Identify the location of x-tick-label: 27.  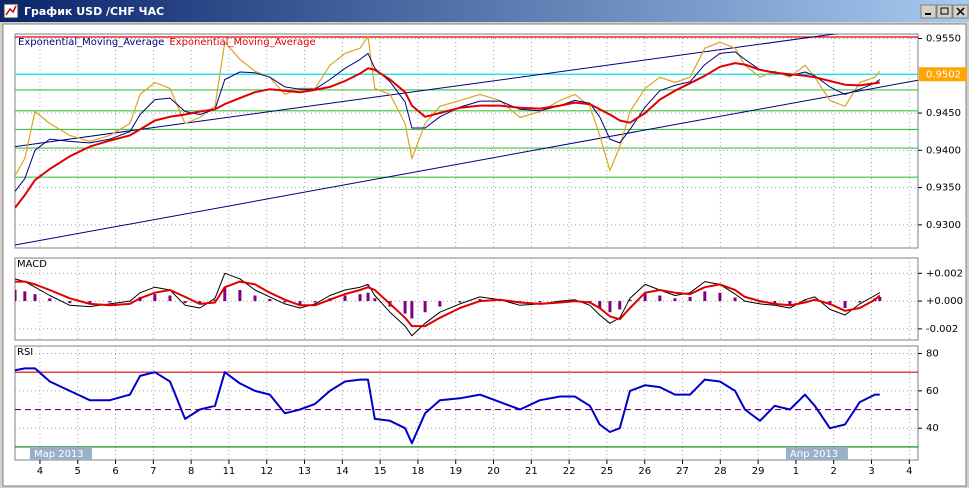
(682, 471).